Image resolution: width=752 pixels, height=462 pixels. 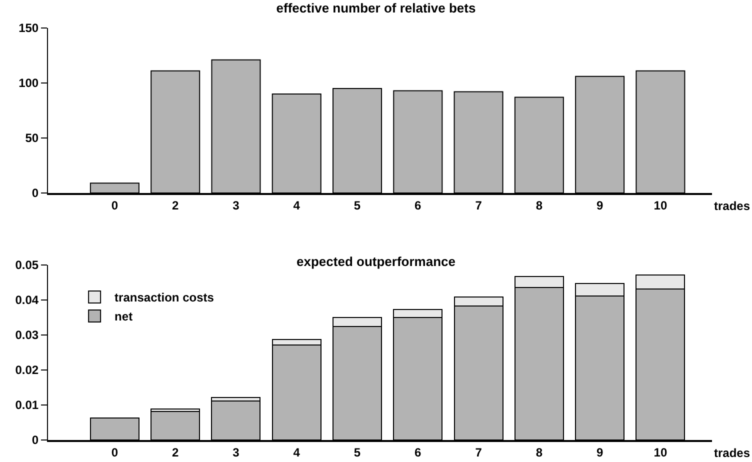 What do you see at coordinates (32, 138) in the screenshot?
I see `y-tick-label: 50` at bounding box center [32, 138].